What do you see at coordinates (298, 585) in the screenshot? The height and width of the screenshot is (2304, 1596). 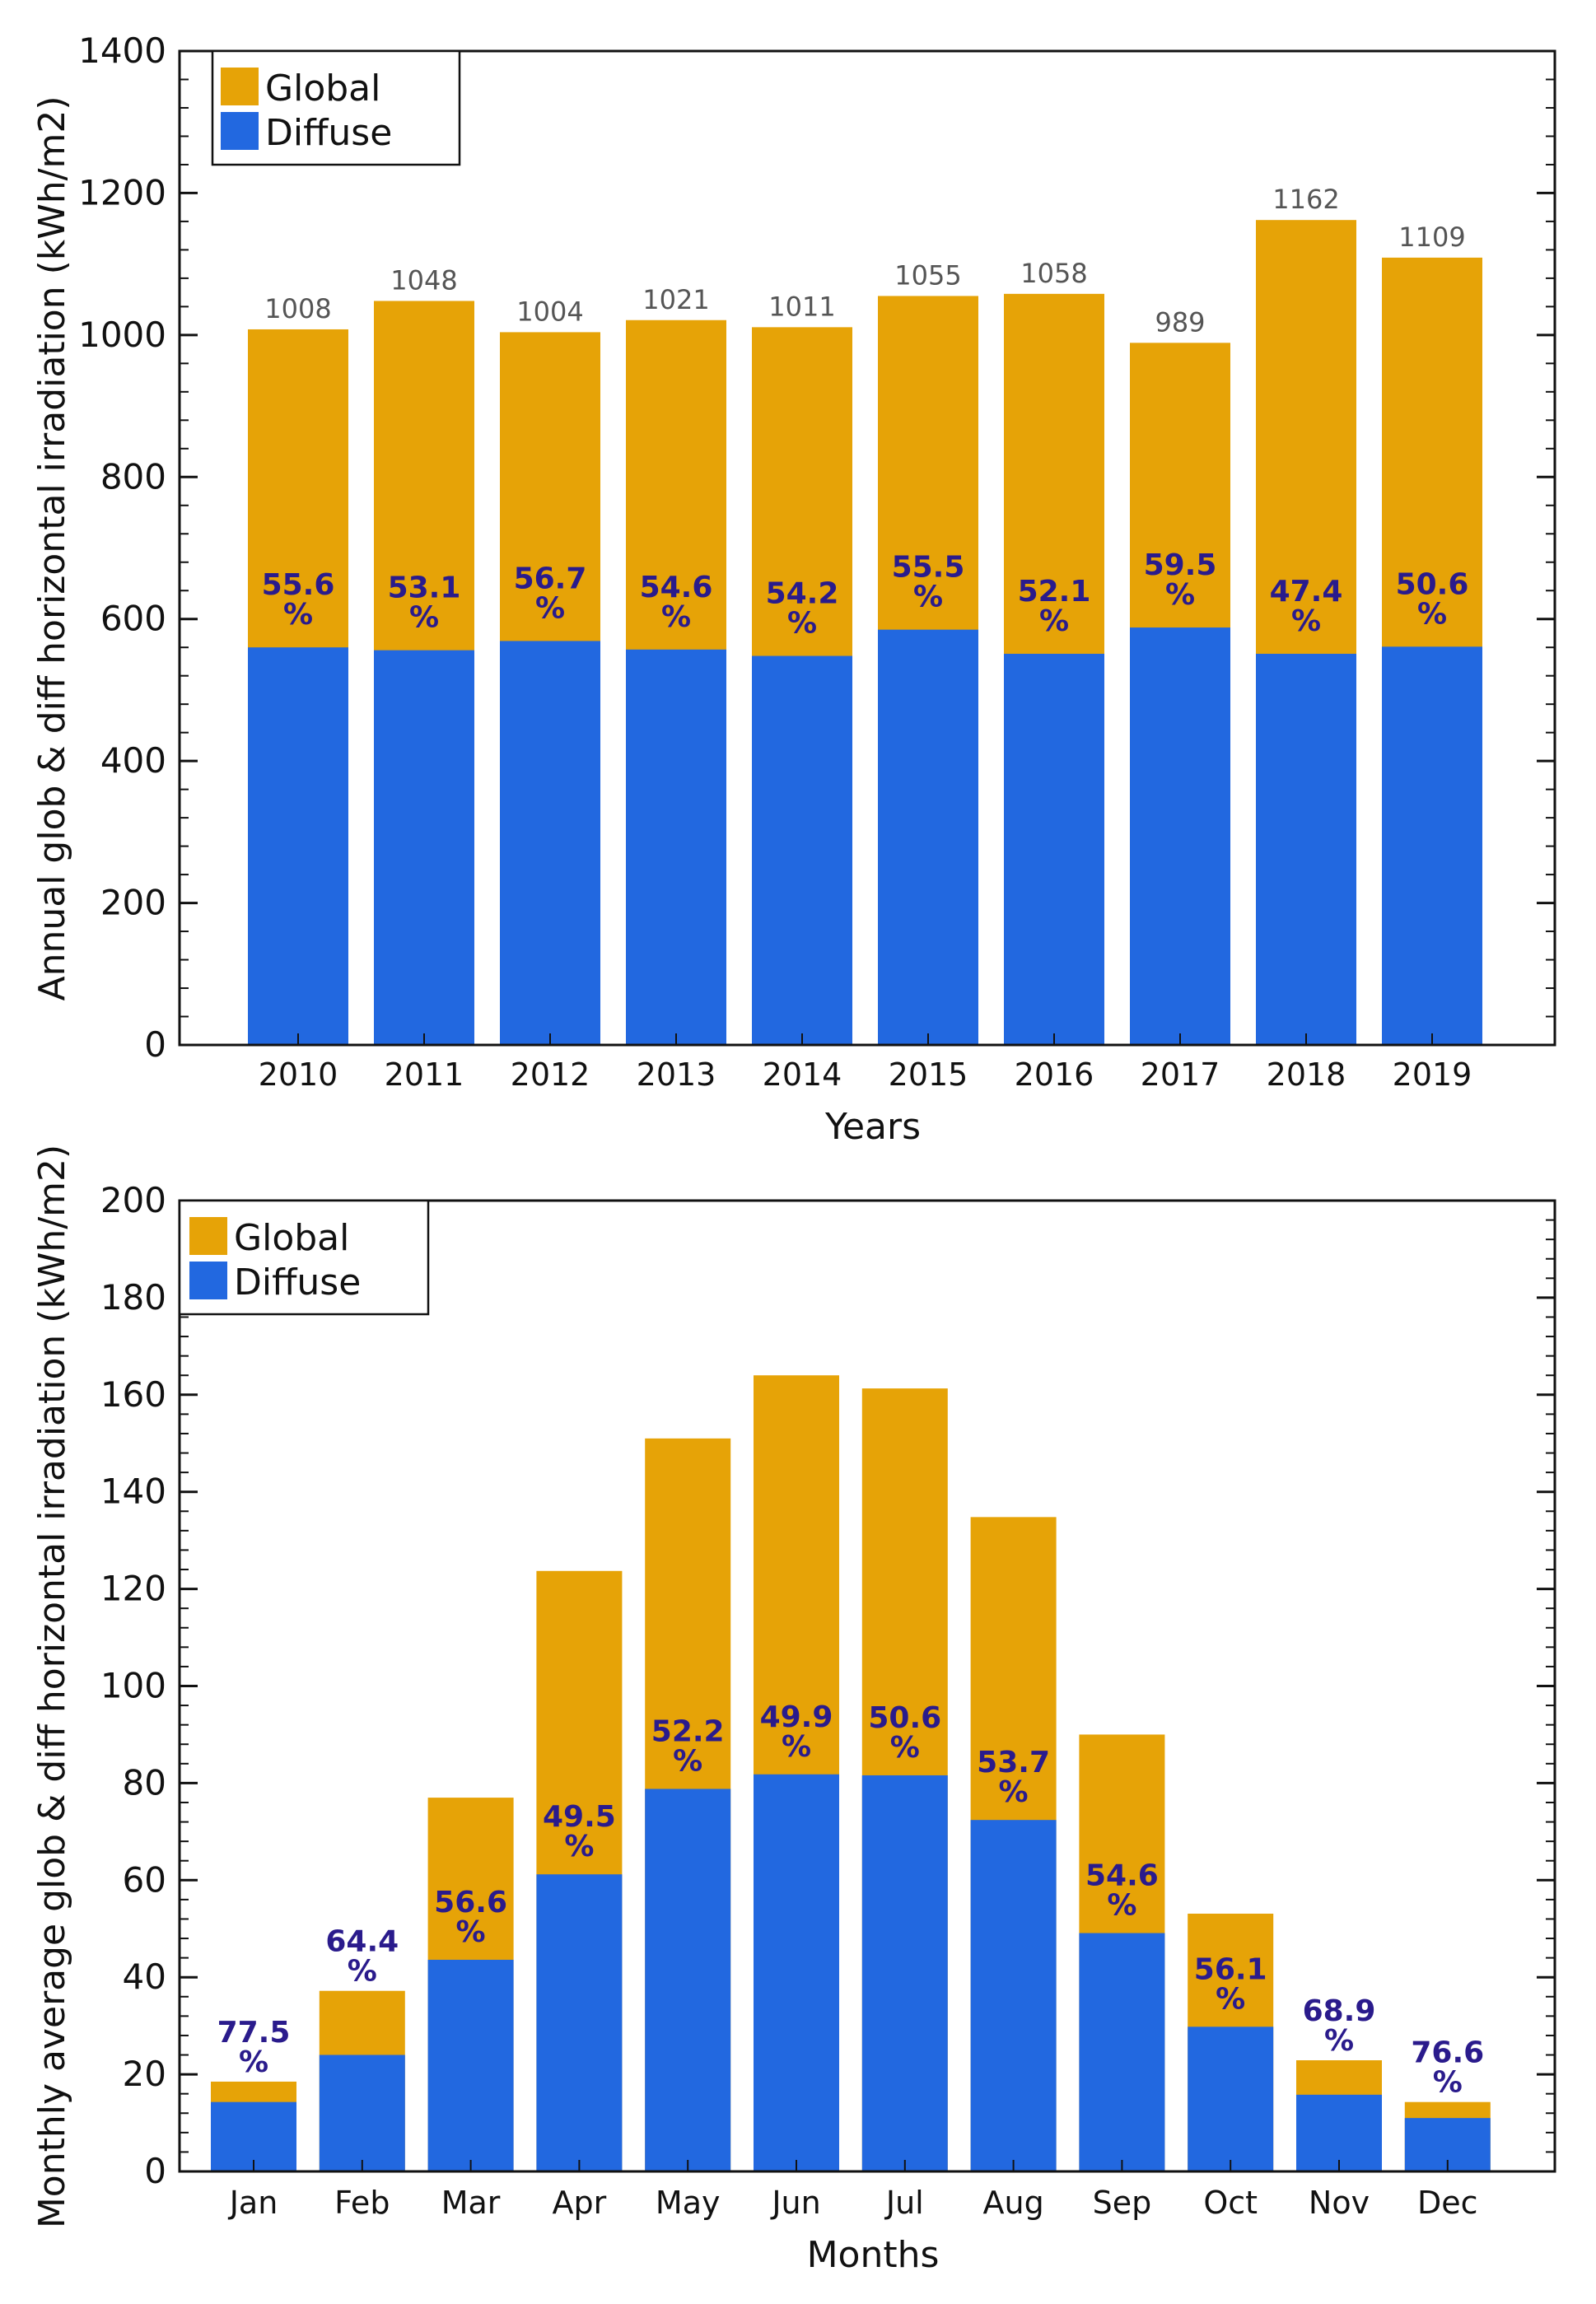 I see `percent-value-label: 55.6` at bounding box center [298, 585].